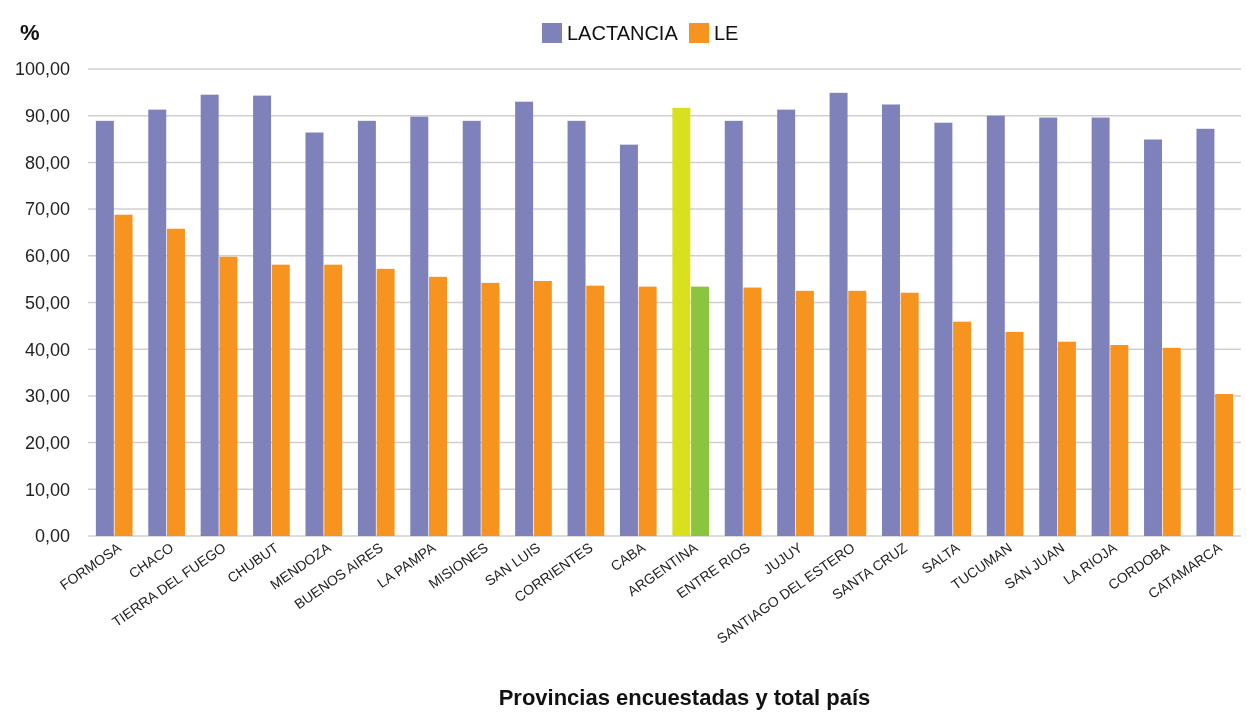  I want to click on y-tick-label: 70,00, so click(47, 209).